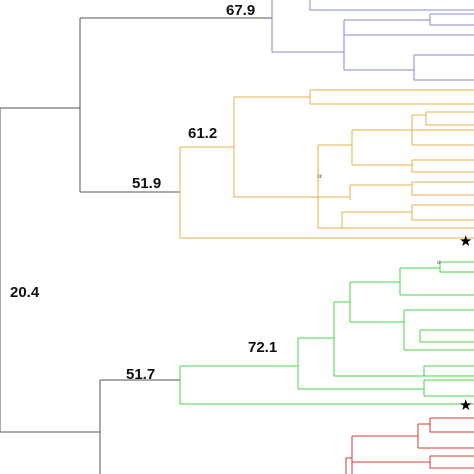  What do you see at coordinates (240, 10) in the screenshot?
I see `node-label-blue-clade: 67.9` at bounding box center [240, 10].